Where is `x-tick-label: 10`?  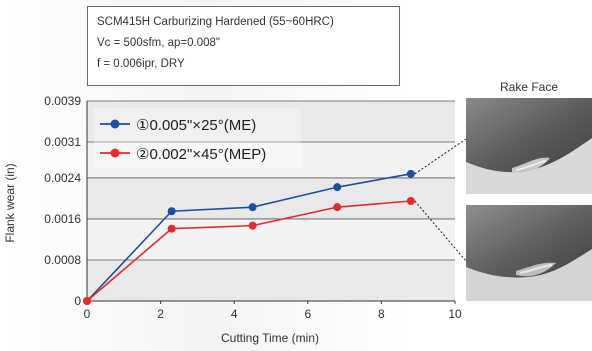
x-tick-label: 10 is located at coordinates (455, 314).